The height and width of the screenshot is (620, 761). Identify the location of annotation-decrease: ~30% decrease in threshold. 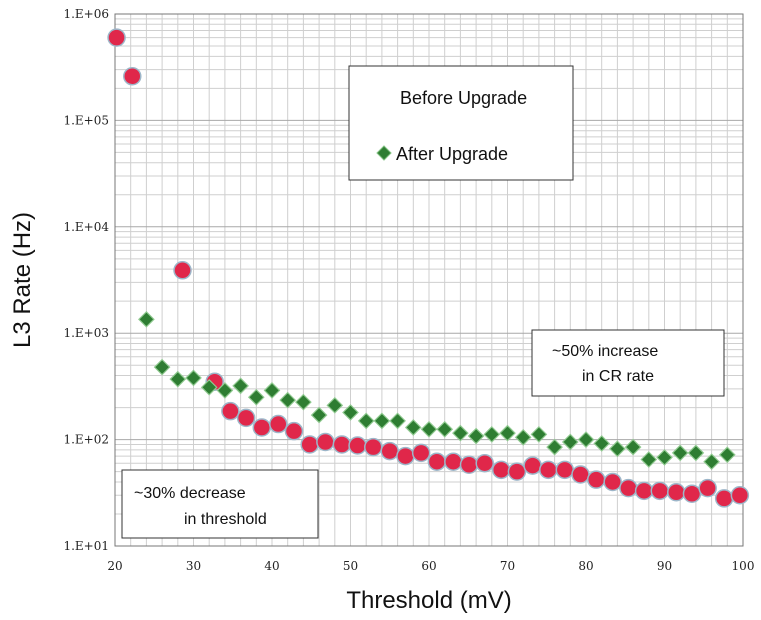
(220, 504).